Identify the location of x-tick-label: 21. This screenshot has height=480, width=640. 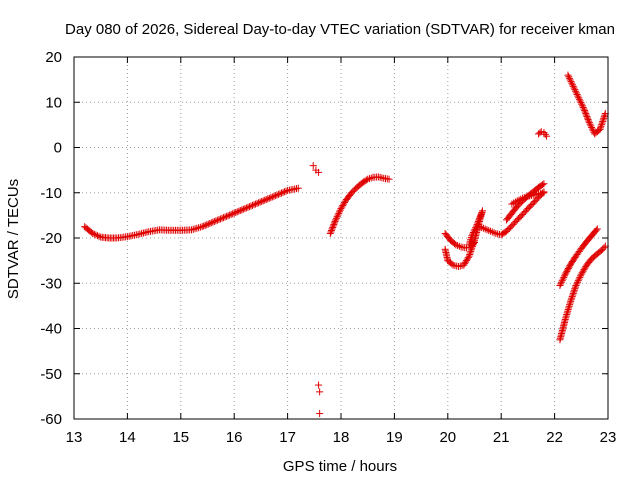
(501, 437).